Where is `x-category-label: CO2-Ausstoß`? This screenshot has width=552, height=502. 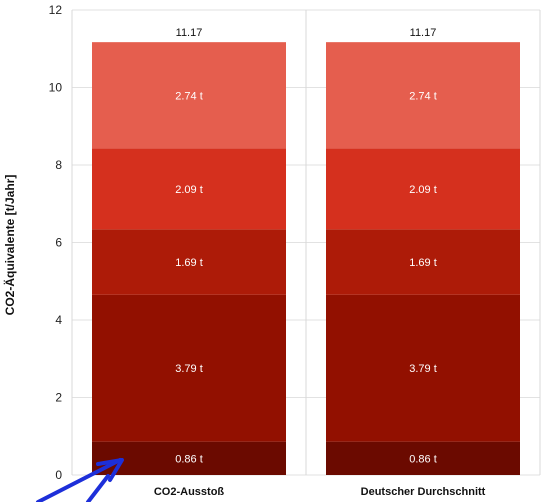 x-category-label: CO2-Ausstoß is located at coordinates (189, 492).